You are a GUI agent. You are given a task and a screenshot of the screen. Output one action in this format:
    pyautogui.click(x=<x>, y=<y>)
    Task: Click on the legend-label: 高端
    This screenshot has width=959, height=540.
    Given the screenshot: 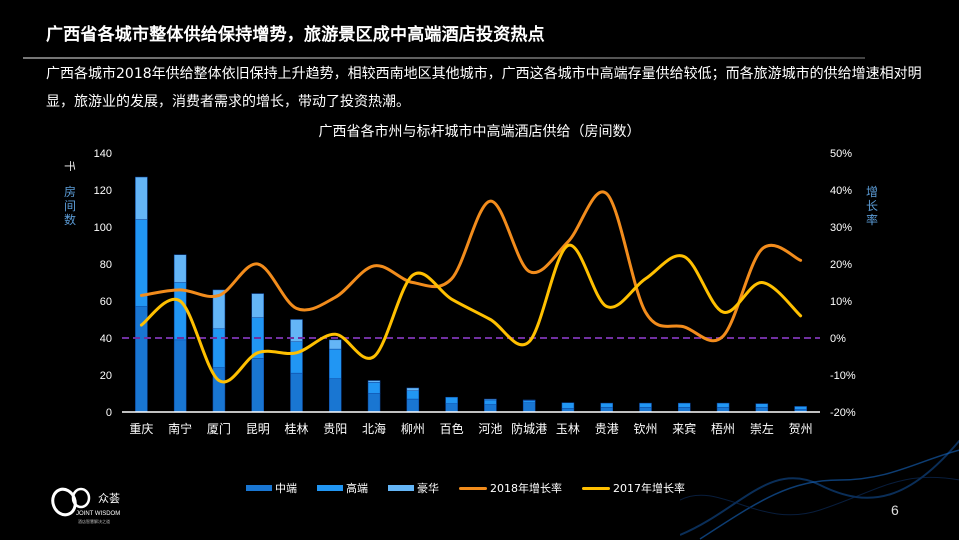 What is the action you would take?
    pyautogui.click(x=357, y=488)
    